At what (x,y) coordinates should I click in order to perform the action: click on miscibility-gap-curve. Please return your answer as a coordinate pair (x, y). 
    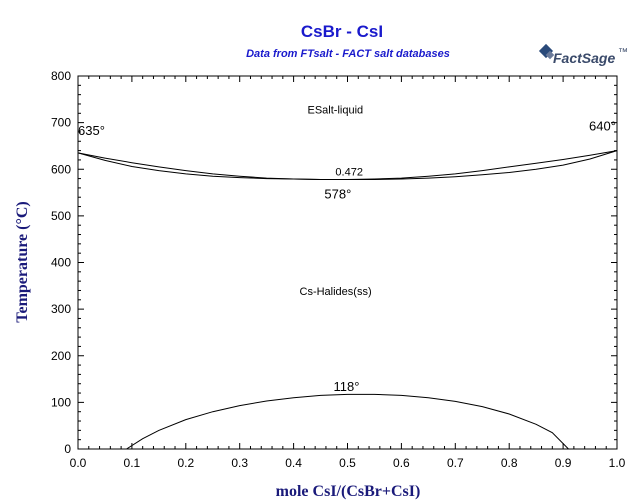
    Looking at the image, I should click on (347, 421).